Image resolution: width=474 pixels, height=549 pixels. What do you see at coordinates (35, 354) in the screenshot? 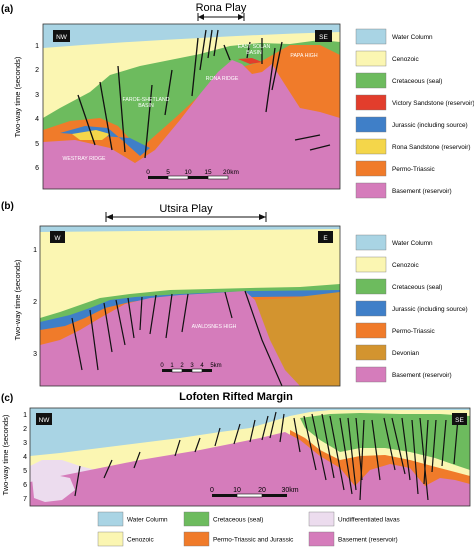
I see `panel-b-tick: 3` at bounding box center [35, 354].